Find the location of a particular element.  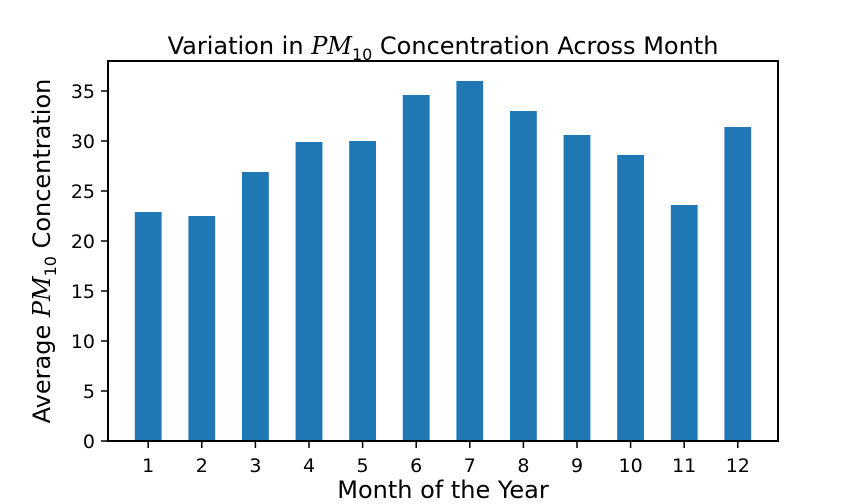

x-tick-label: 12 is located at coordinates (738, 466).